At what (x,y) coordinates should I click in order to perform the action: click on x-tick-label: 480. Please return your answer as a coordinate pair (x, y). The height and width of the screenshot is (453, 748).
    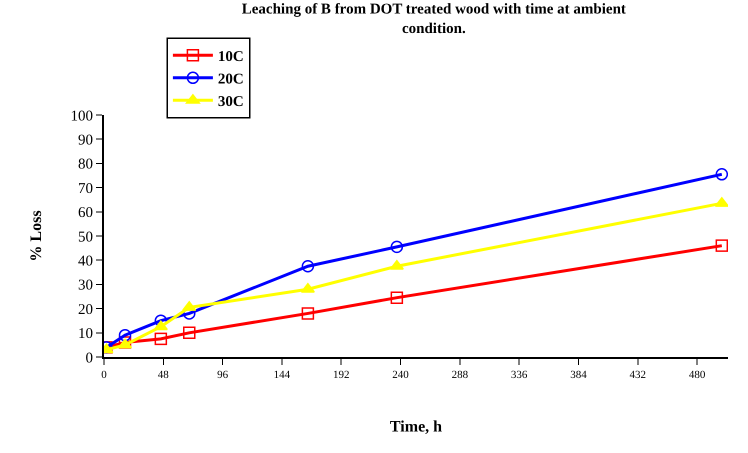
    Looking at the image, I should click on (697, 375).